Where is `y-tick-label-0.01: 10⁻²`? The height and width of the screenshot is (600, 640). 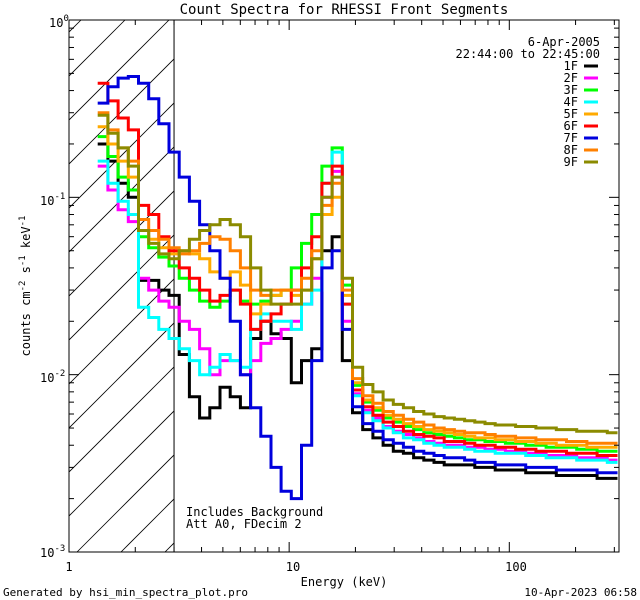 y-tick-label-0.01: 10⁻² is located at coordinates (52, 377).